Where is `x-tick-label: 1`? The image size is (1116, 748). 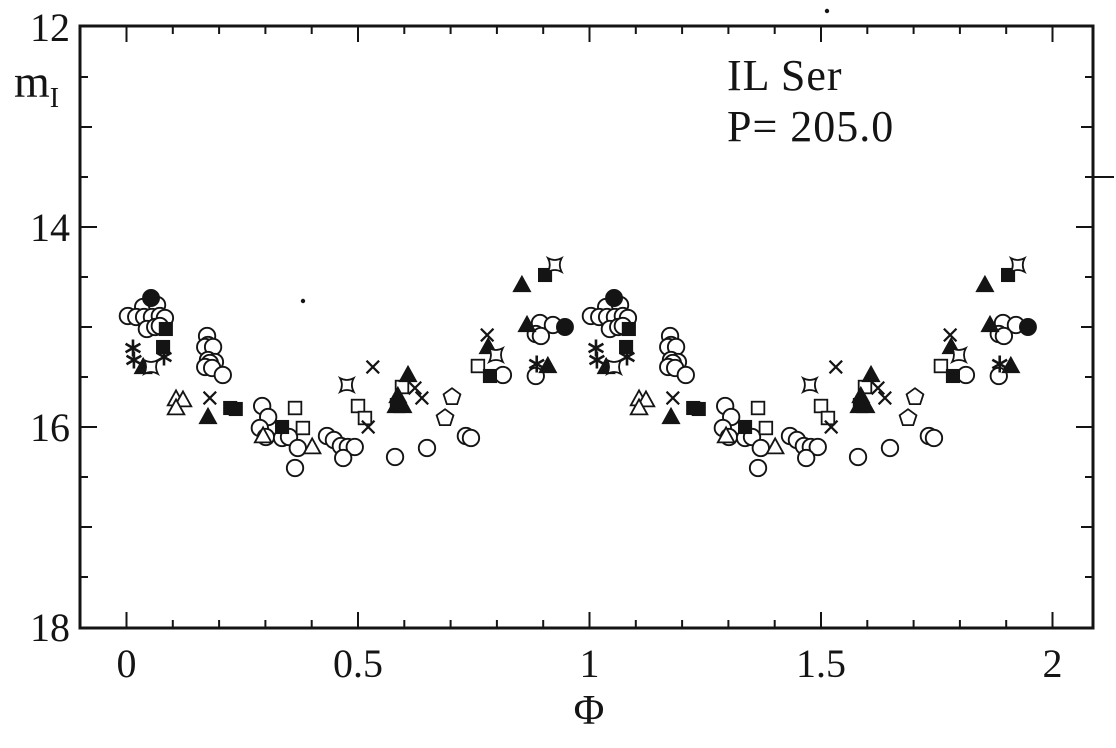
x-tick-label: 1 is located at coordinates (590, 663).